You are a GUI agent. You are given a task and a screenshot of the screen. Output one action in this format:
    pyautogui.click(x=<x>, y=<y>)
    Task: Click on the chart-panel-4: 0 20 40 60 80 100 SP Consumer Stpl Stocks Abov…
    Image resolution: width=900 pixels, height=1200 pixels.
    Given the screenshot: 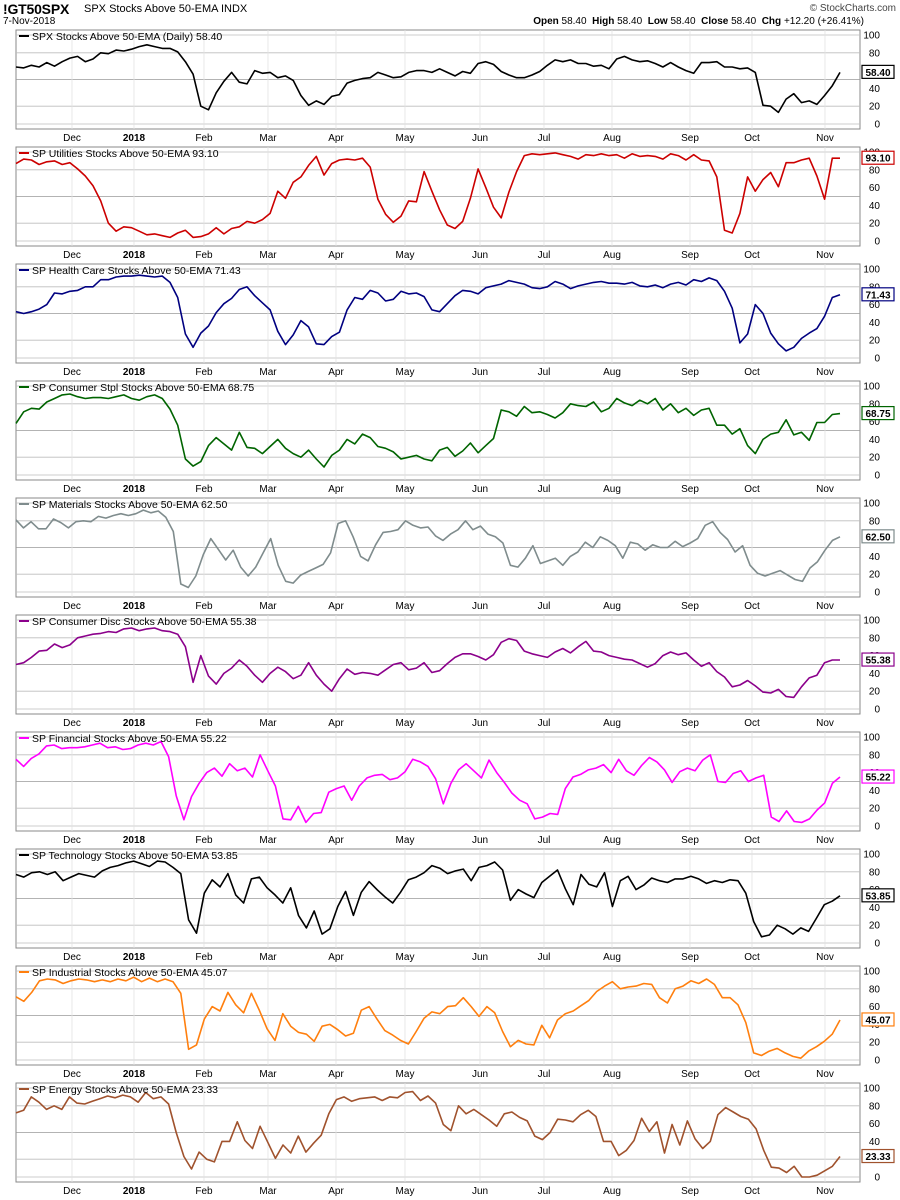 What is the action you would take?
    pyautogui.click(x=455, y=437)
    